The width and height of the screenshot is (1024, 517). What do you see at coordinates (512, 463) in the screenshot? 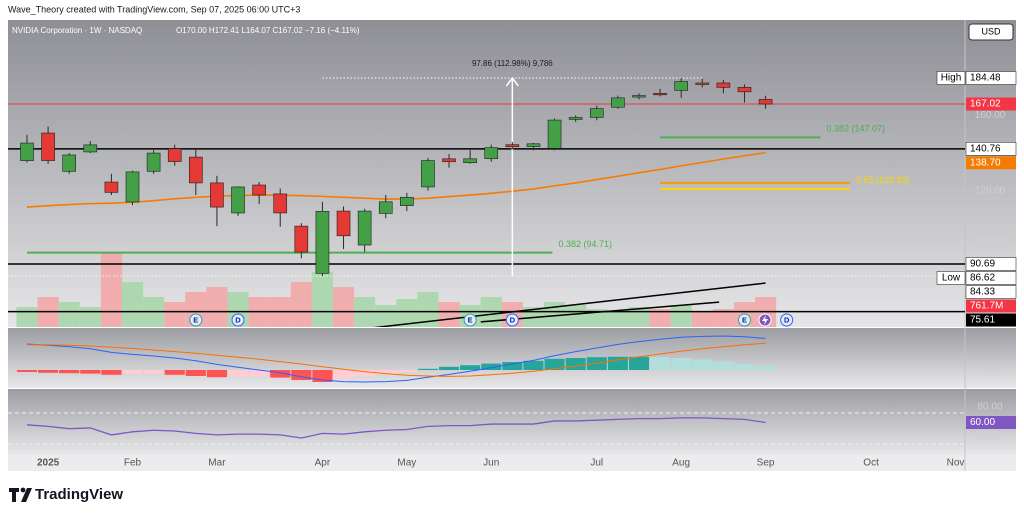
I see `time-axis` at bounding box center [512, 463].